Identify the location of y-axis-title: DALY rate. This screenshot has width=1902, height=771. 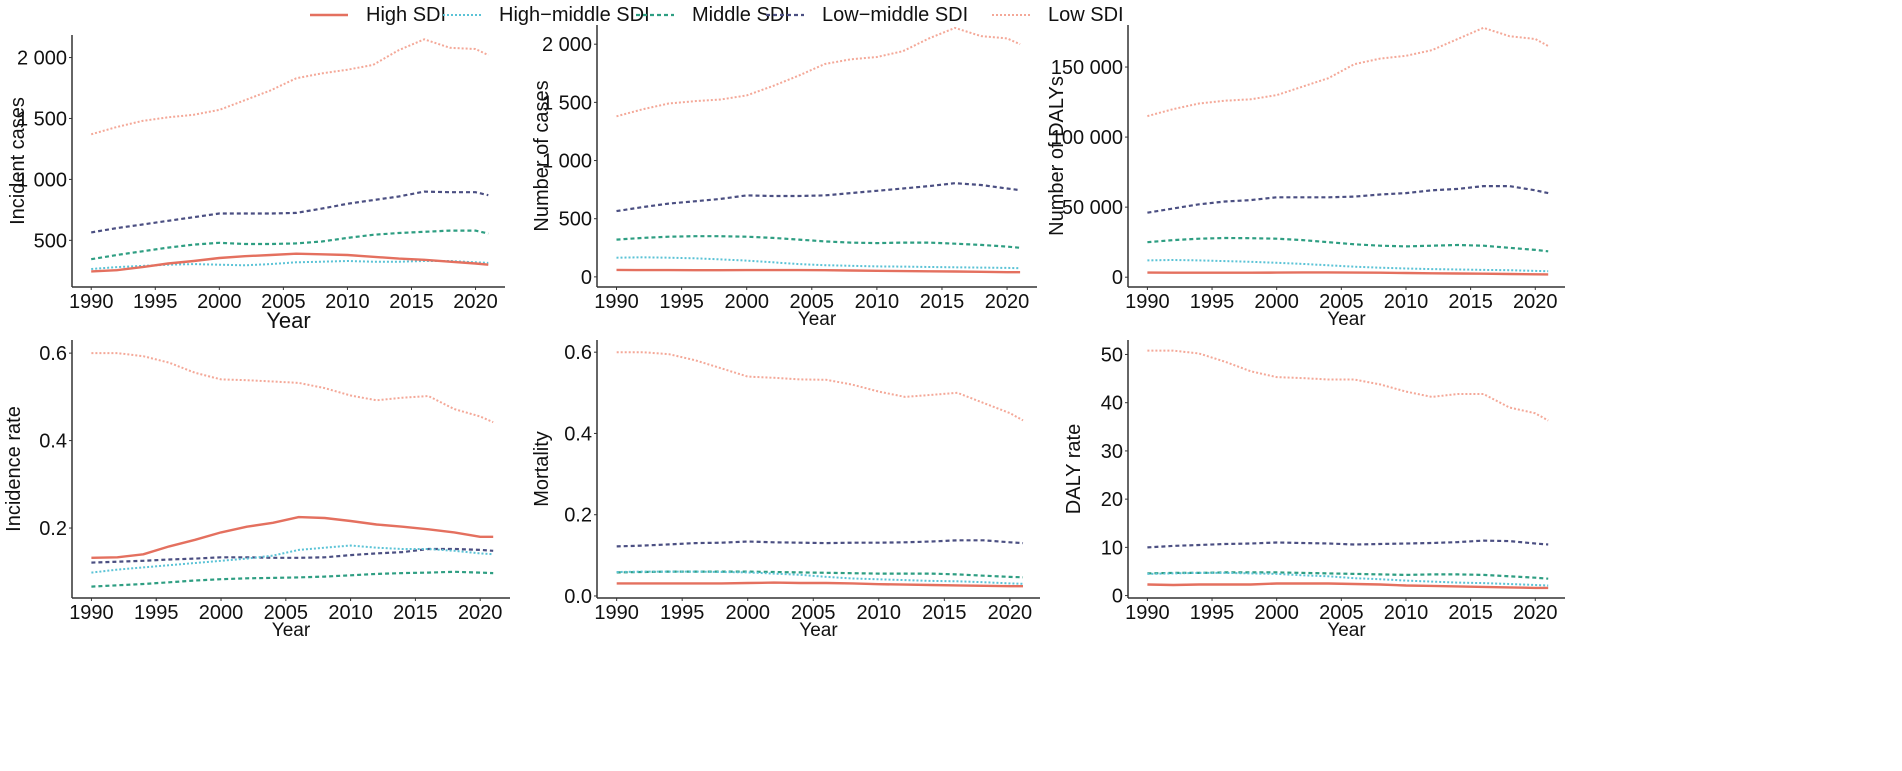
(1074, 469).